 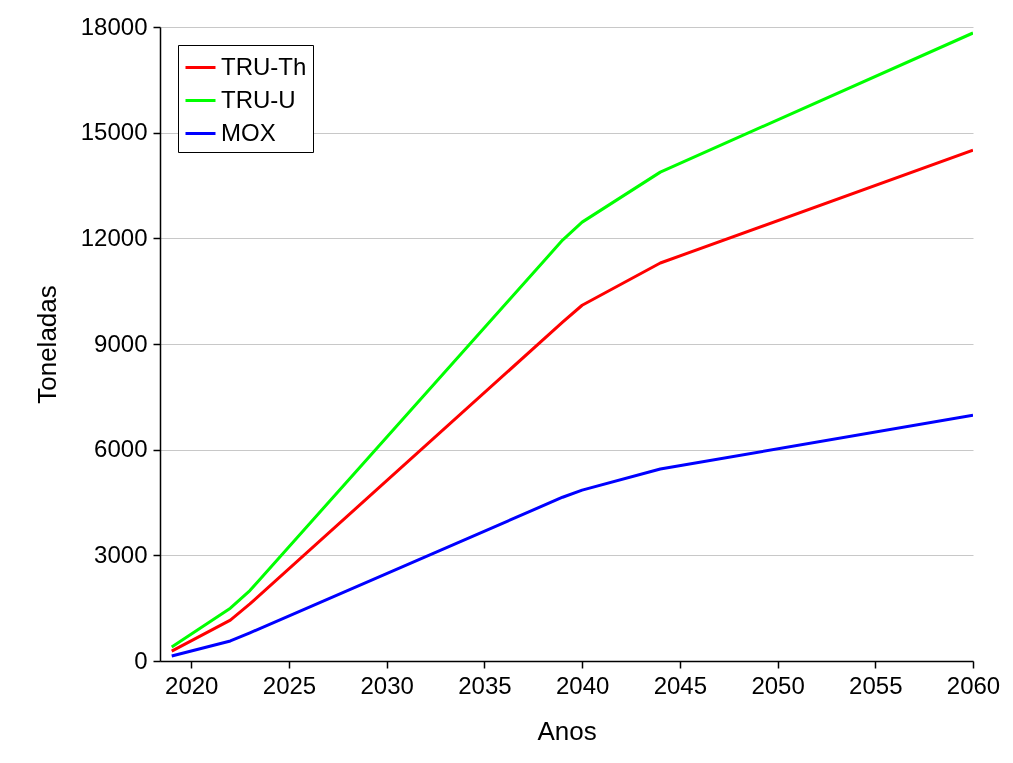 What do you see at coordinates (258, 99) in the screenshot?
I see `legend-label: TRU-U` at bounding box center [258, 99].